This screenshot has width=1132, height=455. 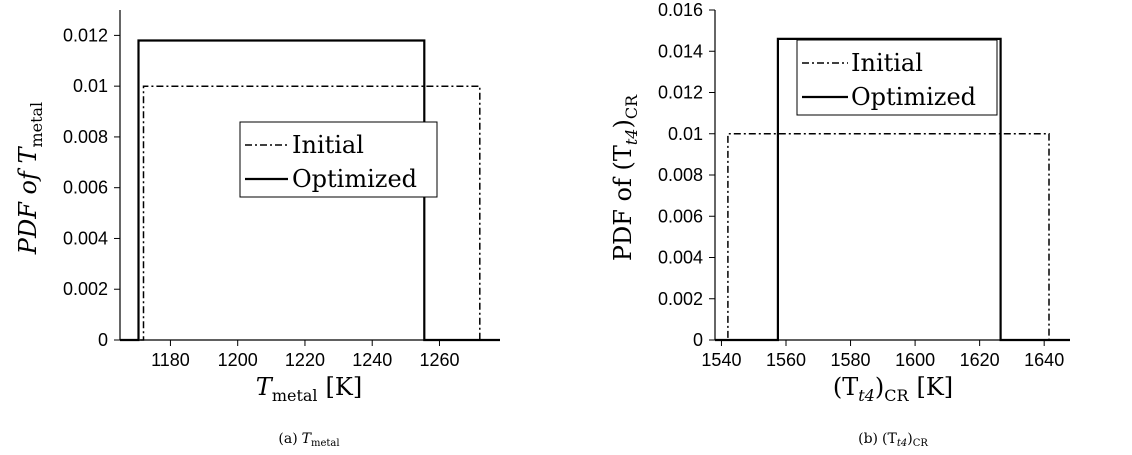 I want to click on chart-b-x-tick-label: 1640, so click(x=1044, y=360).